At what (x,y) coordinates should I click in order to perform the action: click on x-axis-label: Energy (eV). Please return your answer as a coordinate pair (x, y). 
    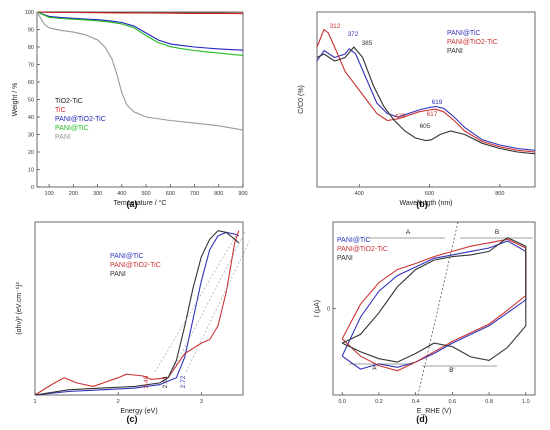
    Looking at the image, I should click on (138, 411).